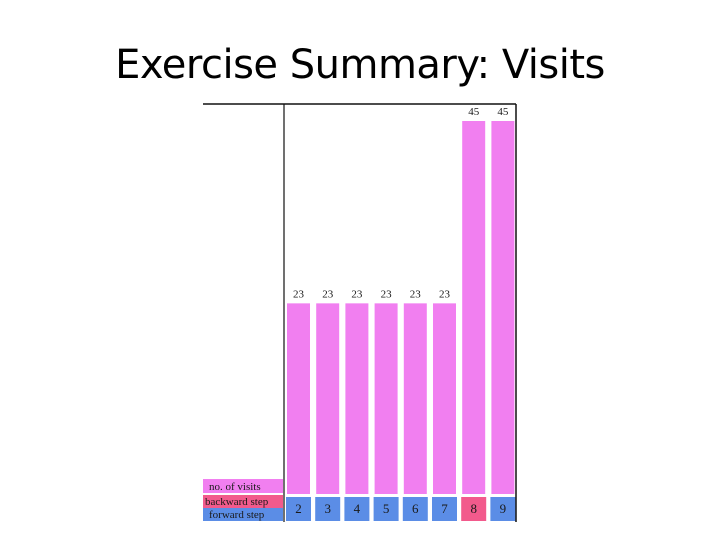 The image size is (720, 540). I want to click on step-label-6: 6, so click(415, 508).